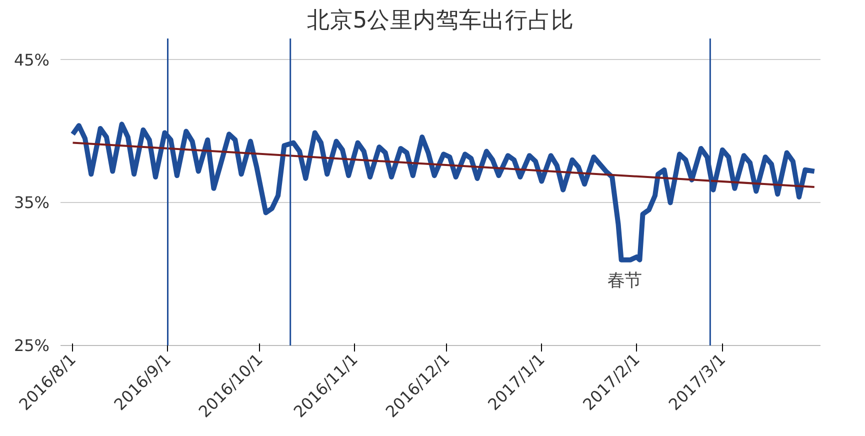  I want to click on y-tick-label: 35%, so click(32, 202).